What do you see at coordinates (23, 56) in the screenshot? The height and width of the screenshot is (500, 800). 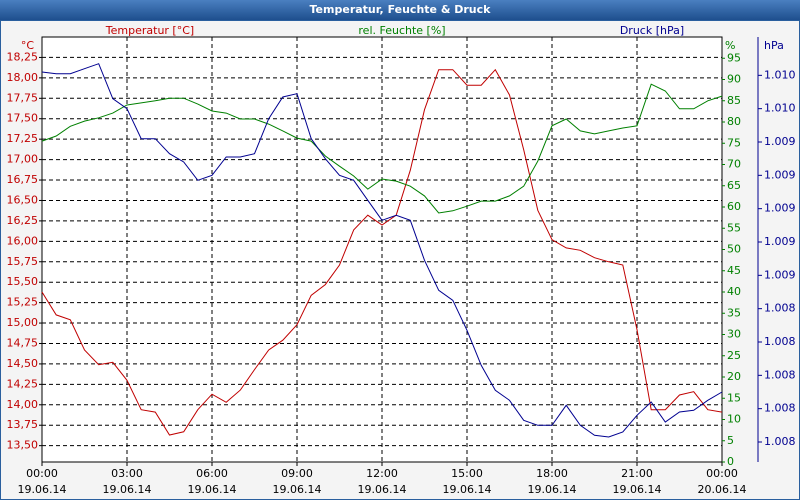 I see `y-tick-label: 18,25` at bounding box center [23, 56].